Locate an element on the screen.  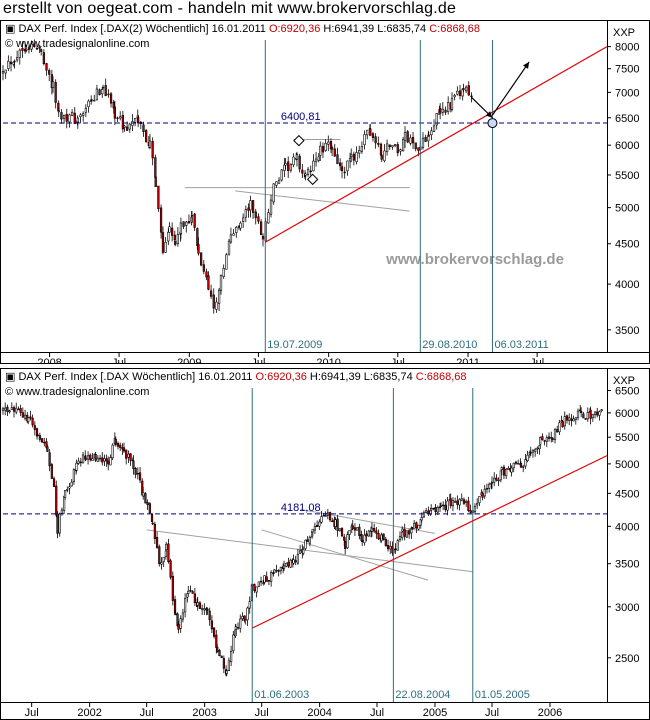
x-tick-label: Jul is located at coordinates (32, 713).